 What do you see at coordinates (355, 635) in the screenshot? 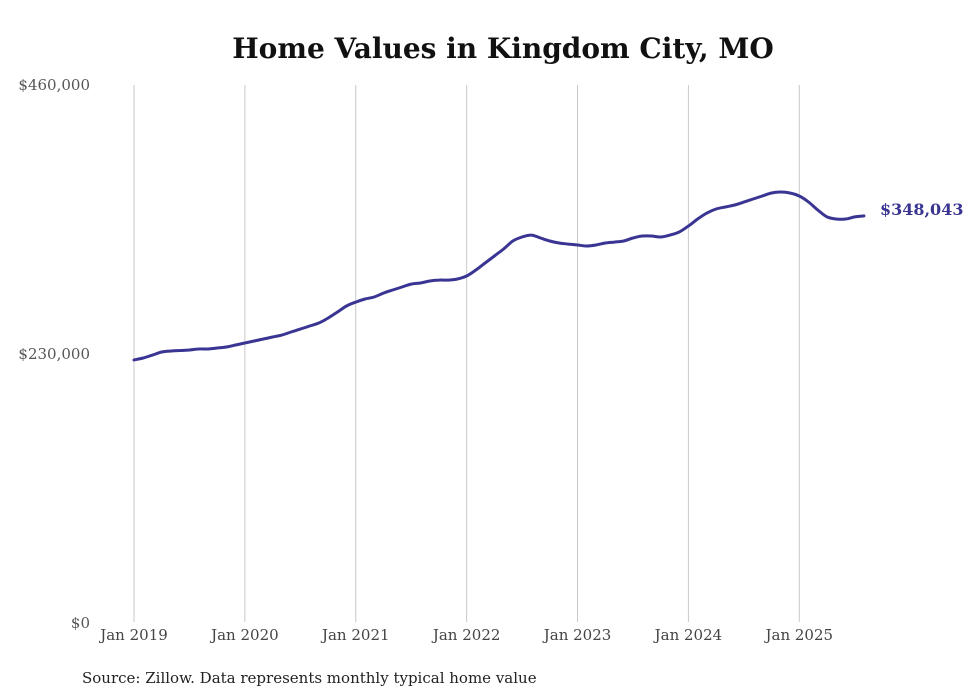
I see `x-tick-label: Jan 2021` at bounding box center [355, 635].